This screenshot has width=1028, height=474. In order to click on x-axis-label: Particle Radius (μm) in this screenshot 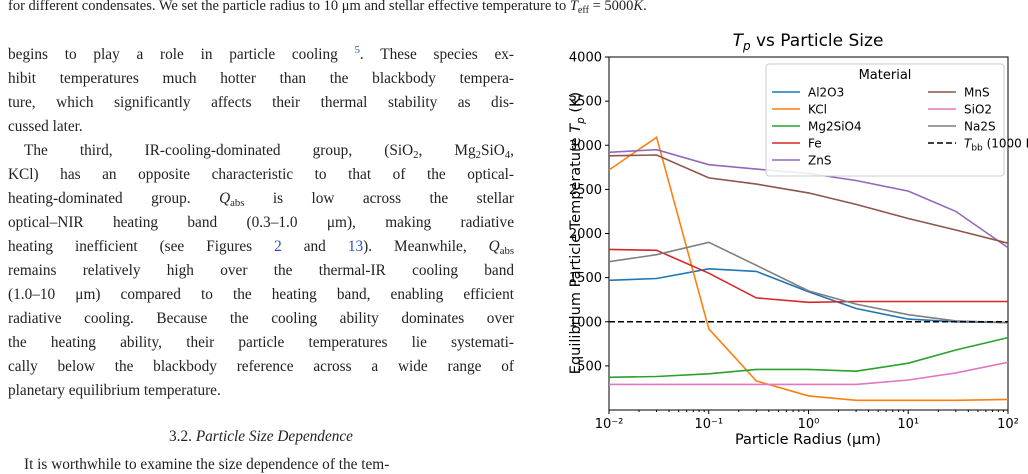, I will do `click(808, 440)`.